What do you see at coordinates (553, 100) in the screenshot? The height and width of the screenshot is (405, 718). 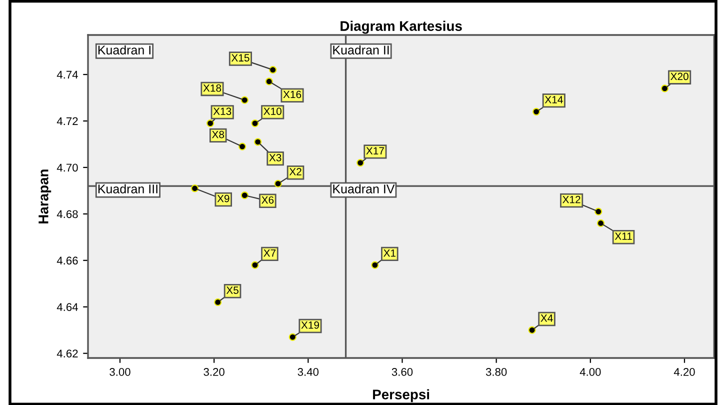 I see `data-label: X14` at bounding box center [553, 100].